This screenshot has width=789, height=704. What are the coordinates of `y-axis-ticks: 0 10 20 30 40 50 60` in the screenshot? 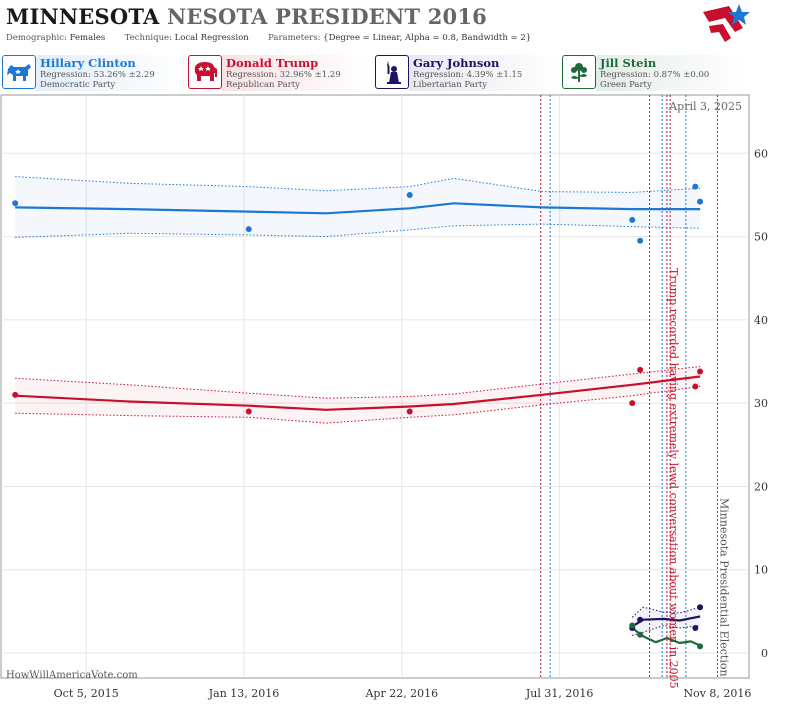 It's located at (761, 403).